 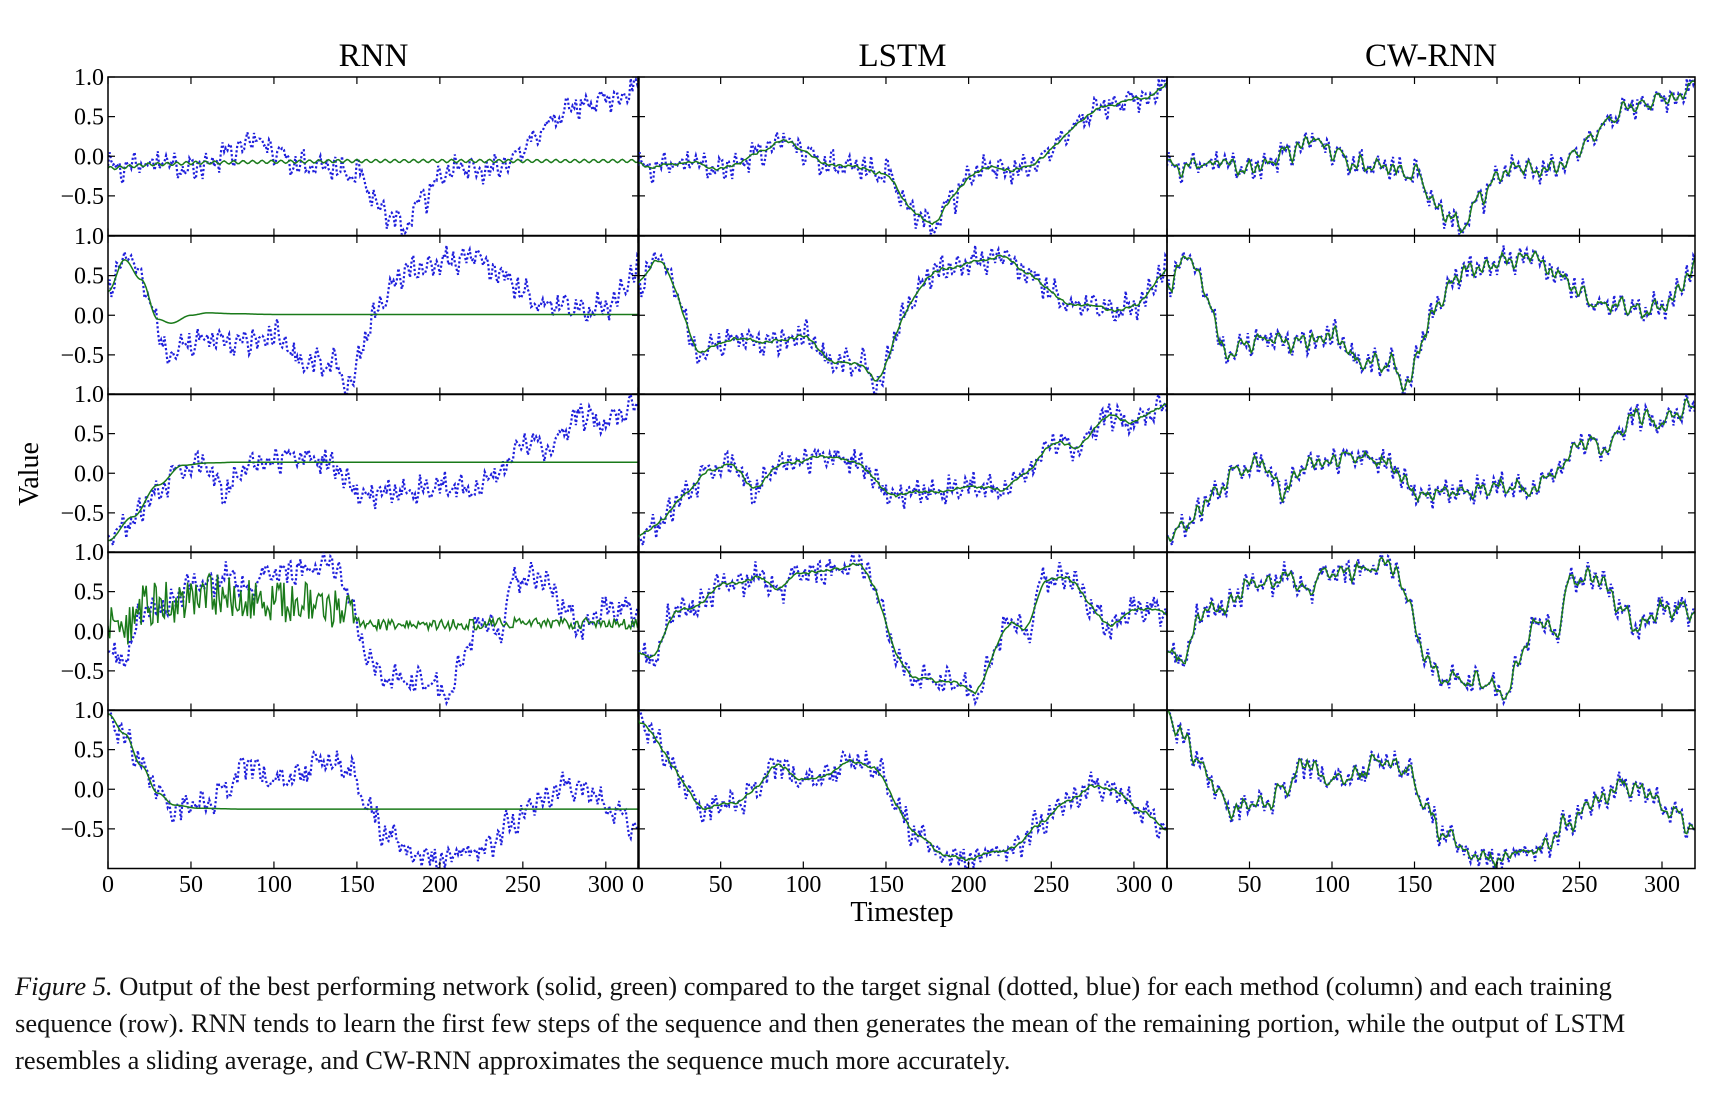 I want to click on column-titles: RNN LSTM CW-RNN, so click(x=918, y=56).